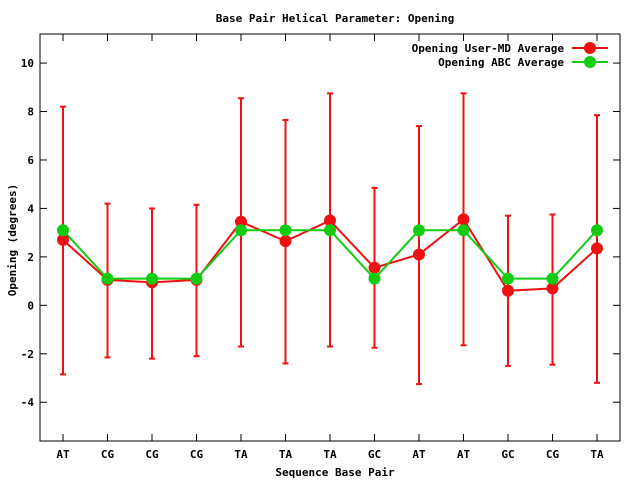 The height and width of the screenshot is (480, 640). What do you see at coordinates (501, 62) in the screenshot?
I see `legend-label-2: Opening ABC Average` at bounding box center [501, 62].